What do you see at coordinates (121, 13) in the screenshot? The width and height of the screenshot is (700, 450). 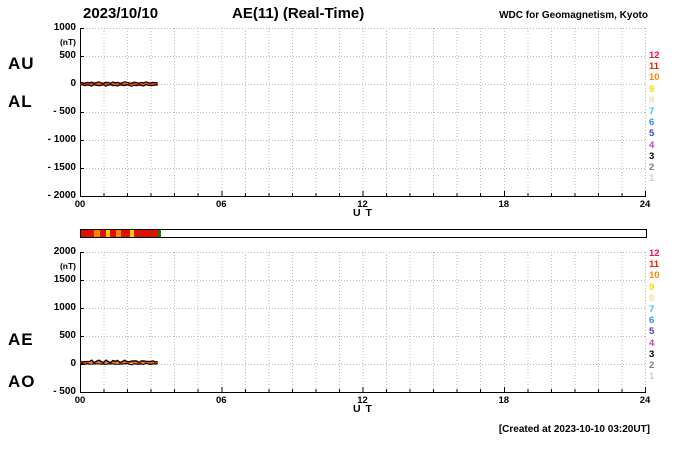 I see `plot-date: 2023/10/10` at bounding box center [121, 13].